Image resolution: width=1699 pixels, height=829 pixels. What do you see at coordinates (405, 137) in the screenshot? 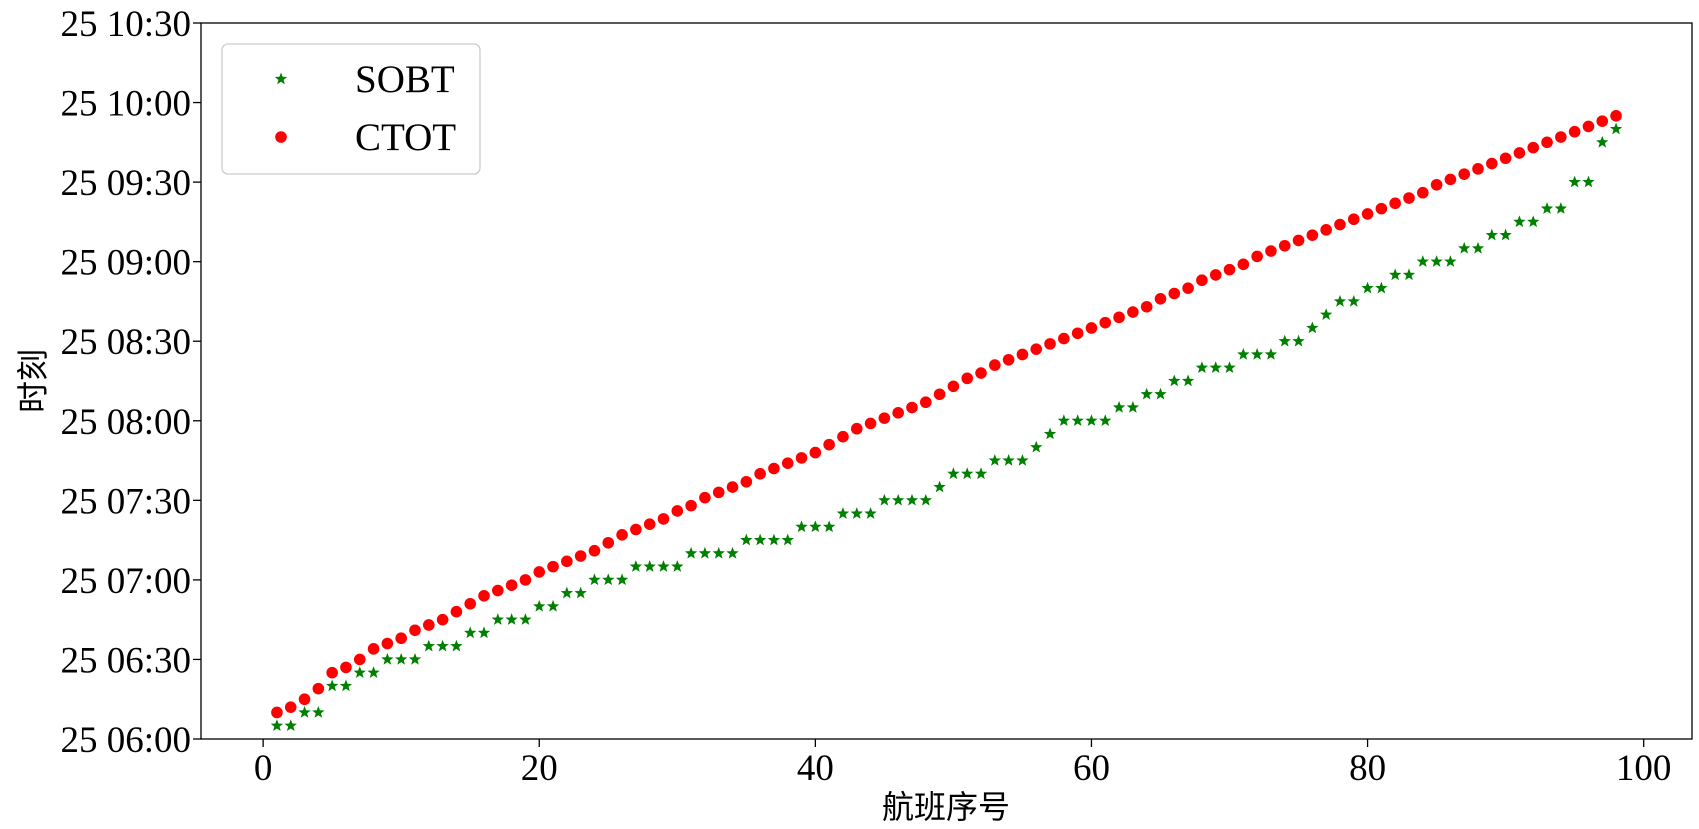
I see `legend-label-ctot: CTOT` at bounding box center [405, 137].